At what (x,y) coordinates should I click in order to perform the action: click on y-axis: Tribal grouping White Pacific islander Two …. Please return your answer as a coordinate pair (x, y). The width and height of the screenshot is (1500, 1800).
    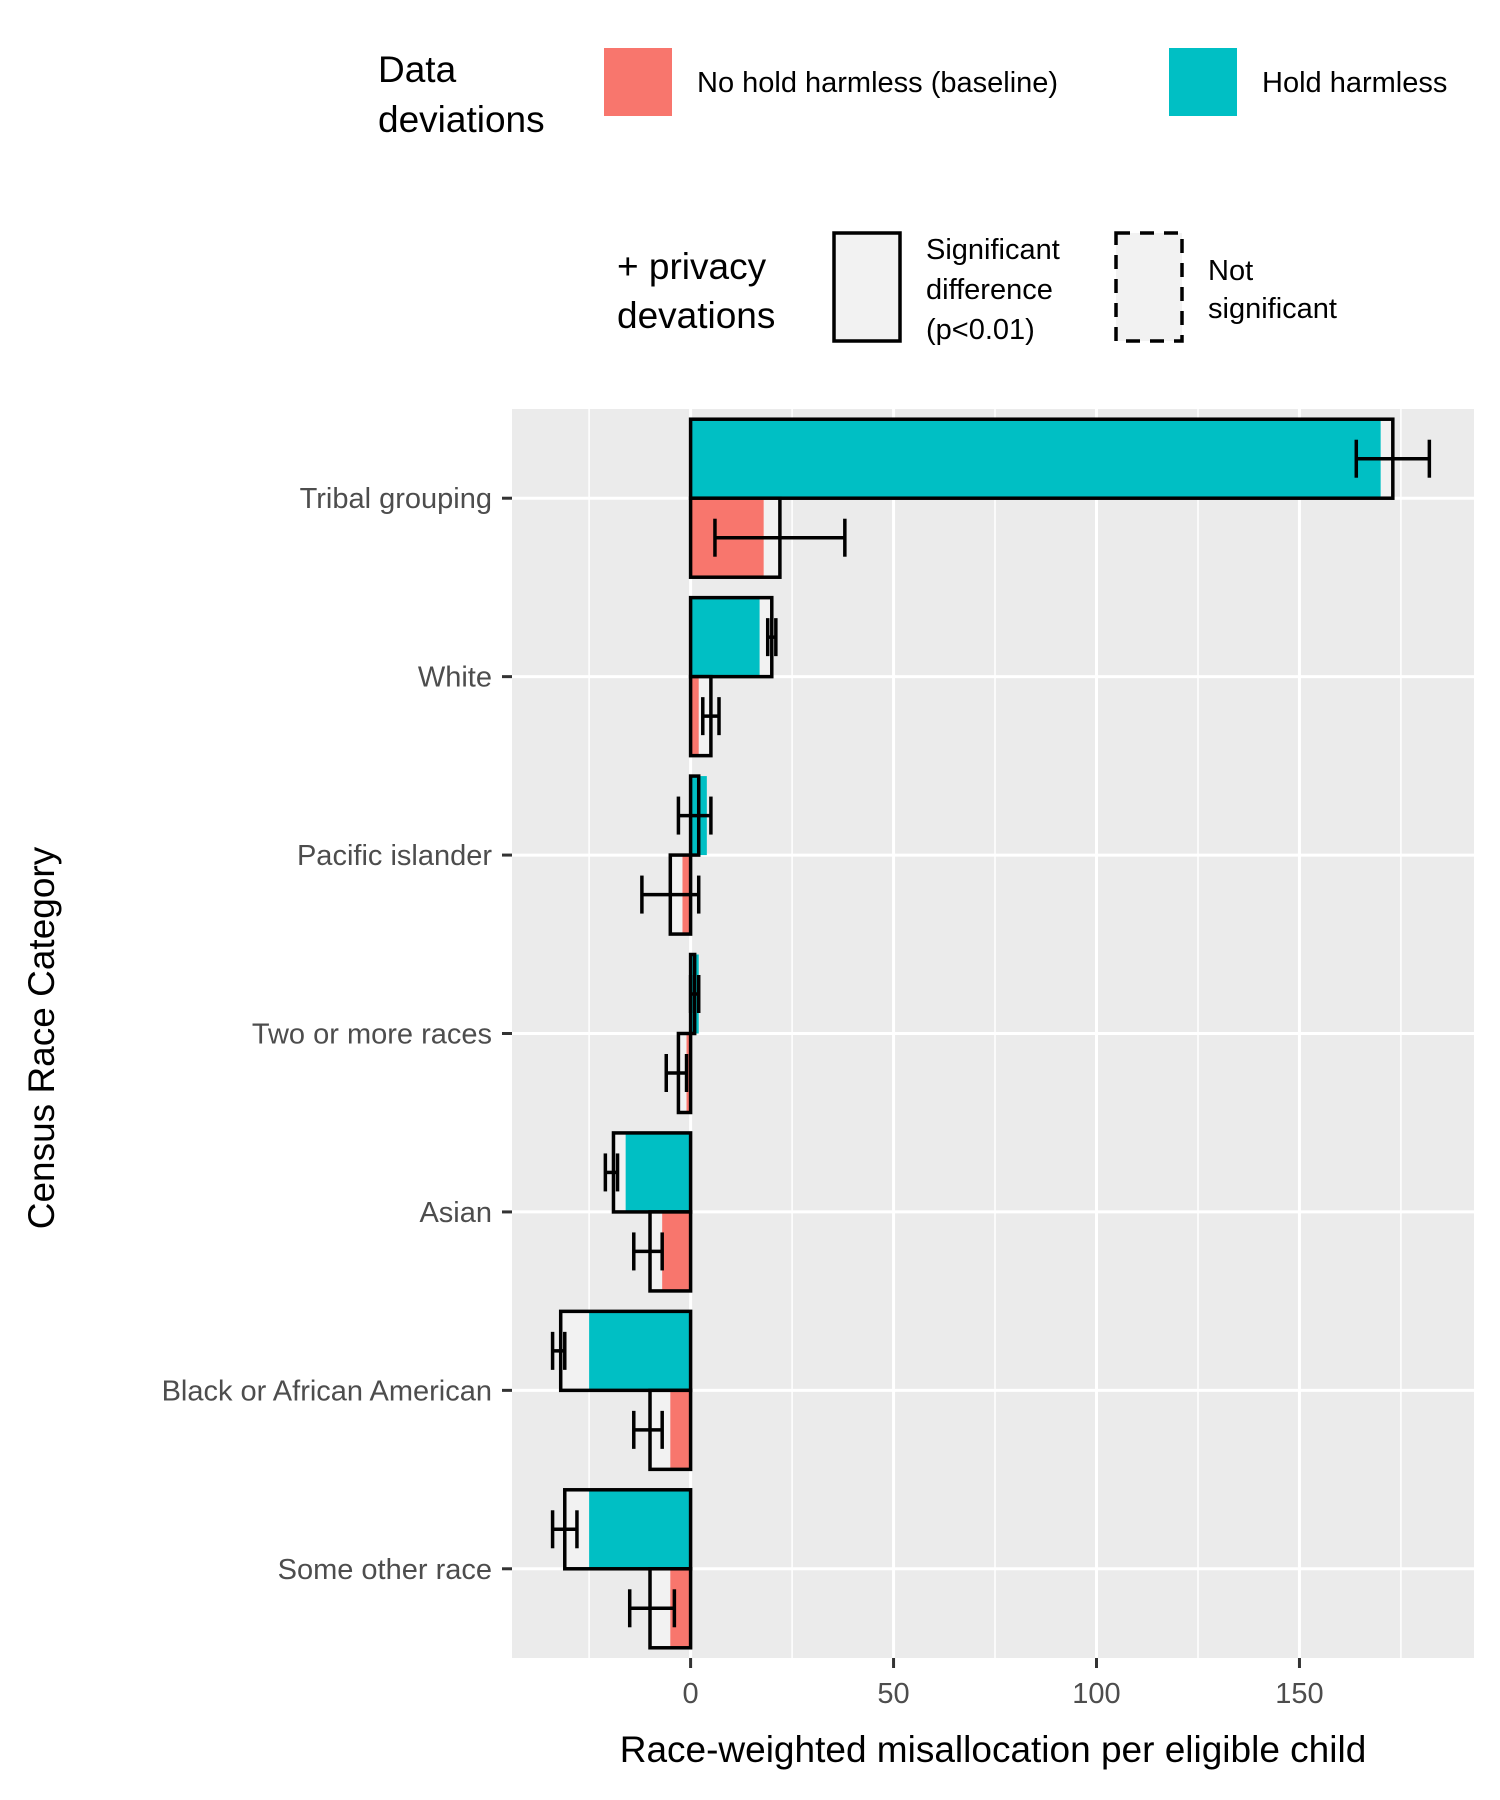
    Looking at the image, I should click on (337, 1034).